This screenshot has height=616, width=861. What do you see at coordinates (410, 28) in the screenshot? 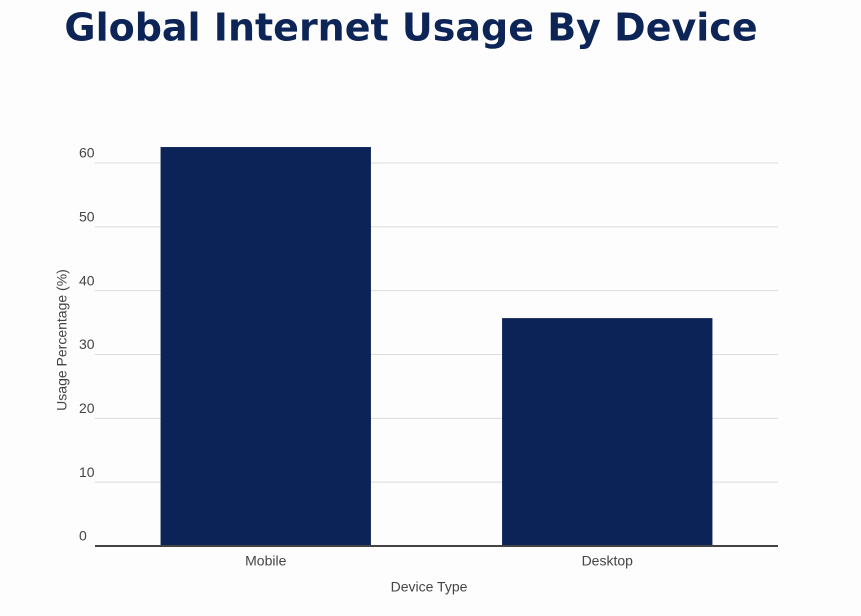
I see `chart-title: Global Internet Usage By Device` at bounding box center [410, 28].